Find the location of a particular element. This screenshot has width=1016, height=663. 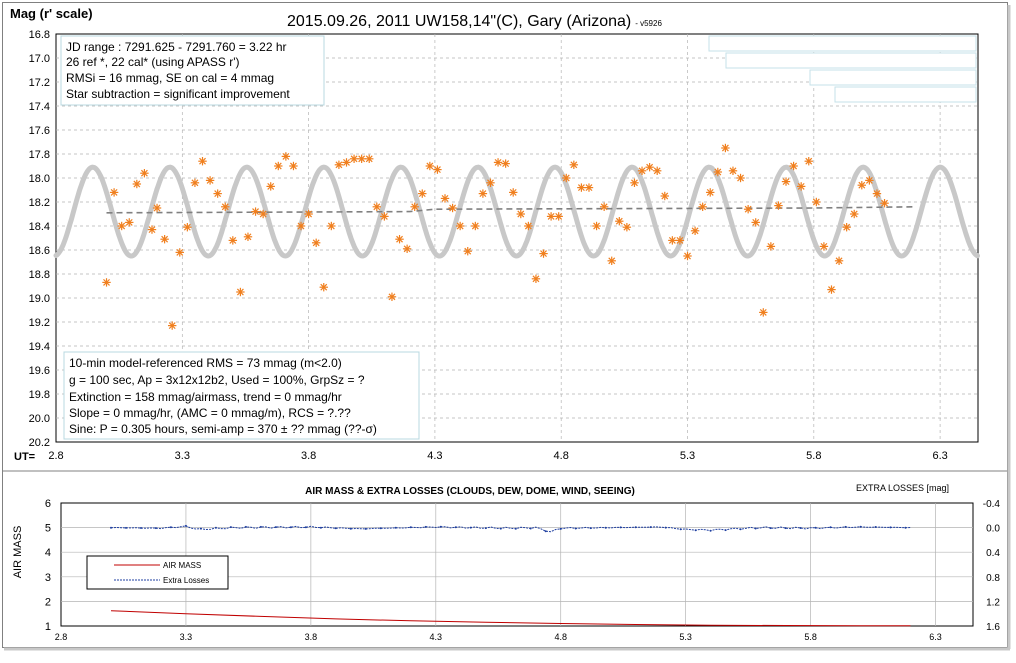

bottom-x-tick-label: 4.8 is located at coordinates (560, 637).